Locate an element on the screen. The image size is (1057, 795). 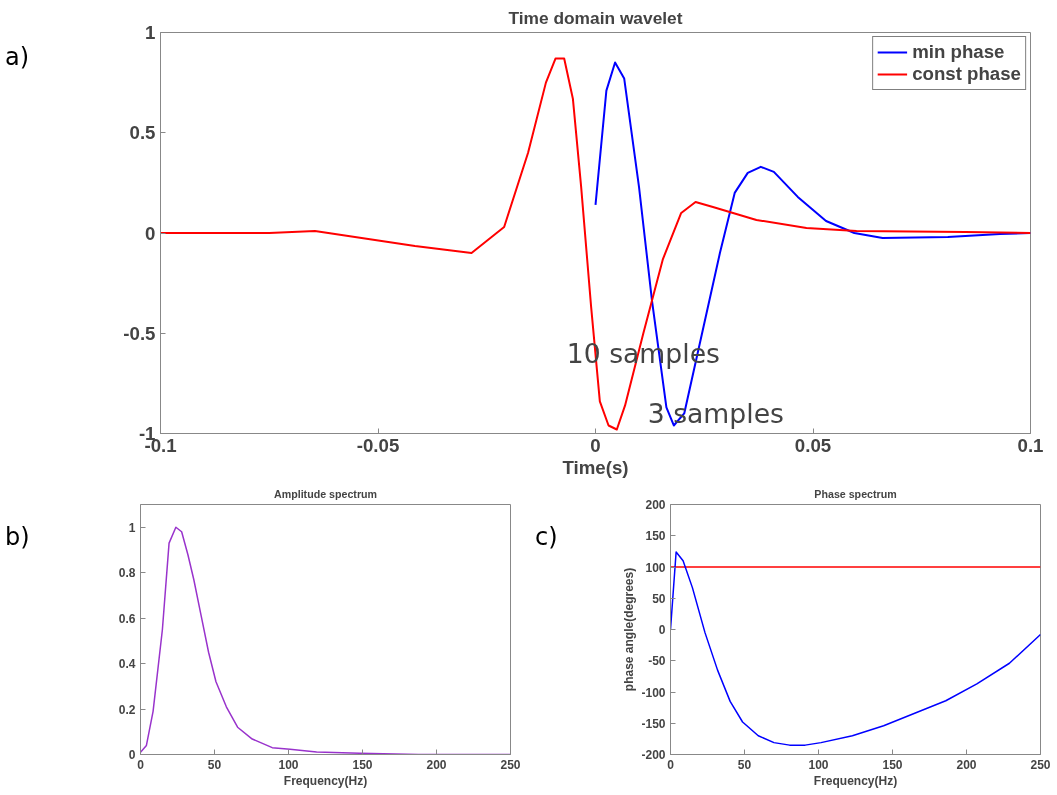
x-tick-label: 0 is located at coordinates (595, 445).